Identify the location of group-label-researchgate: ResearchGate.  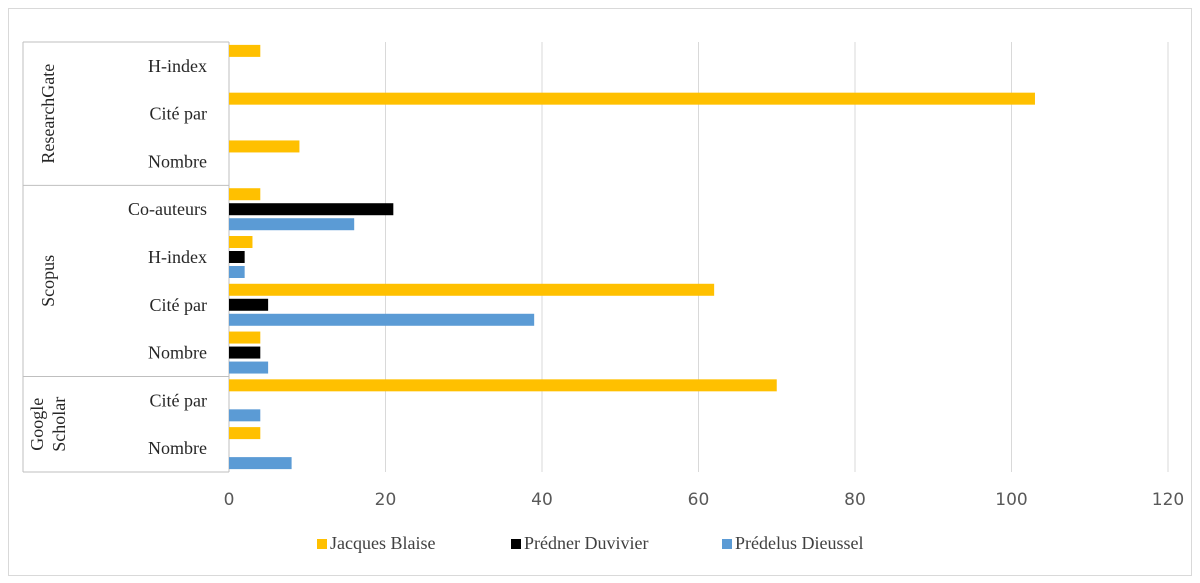
(48, 114).